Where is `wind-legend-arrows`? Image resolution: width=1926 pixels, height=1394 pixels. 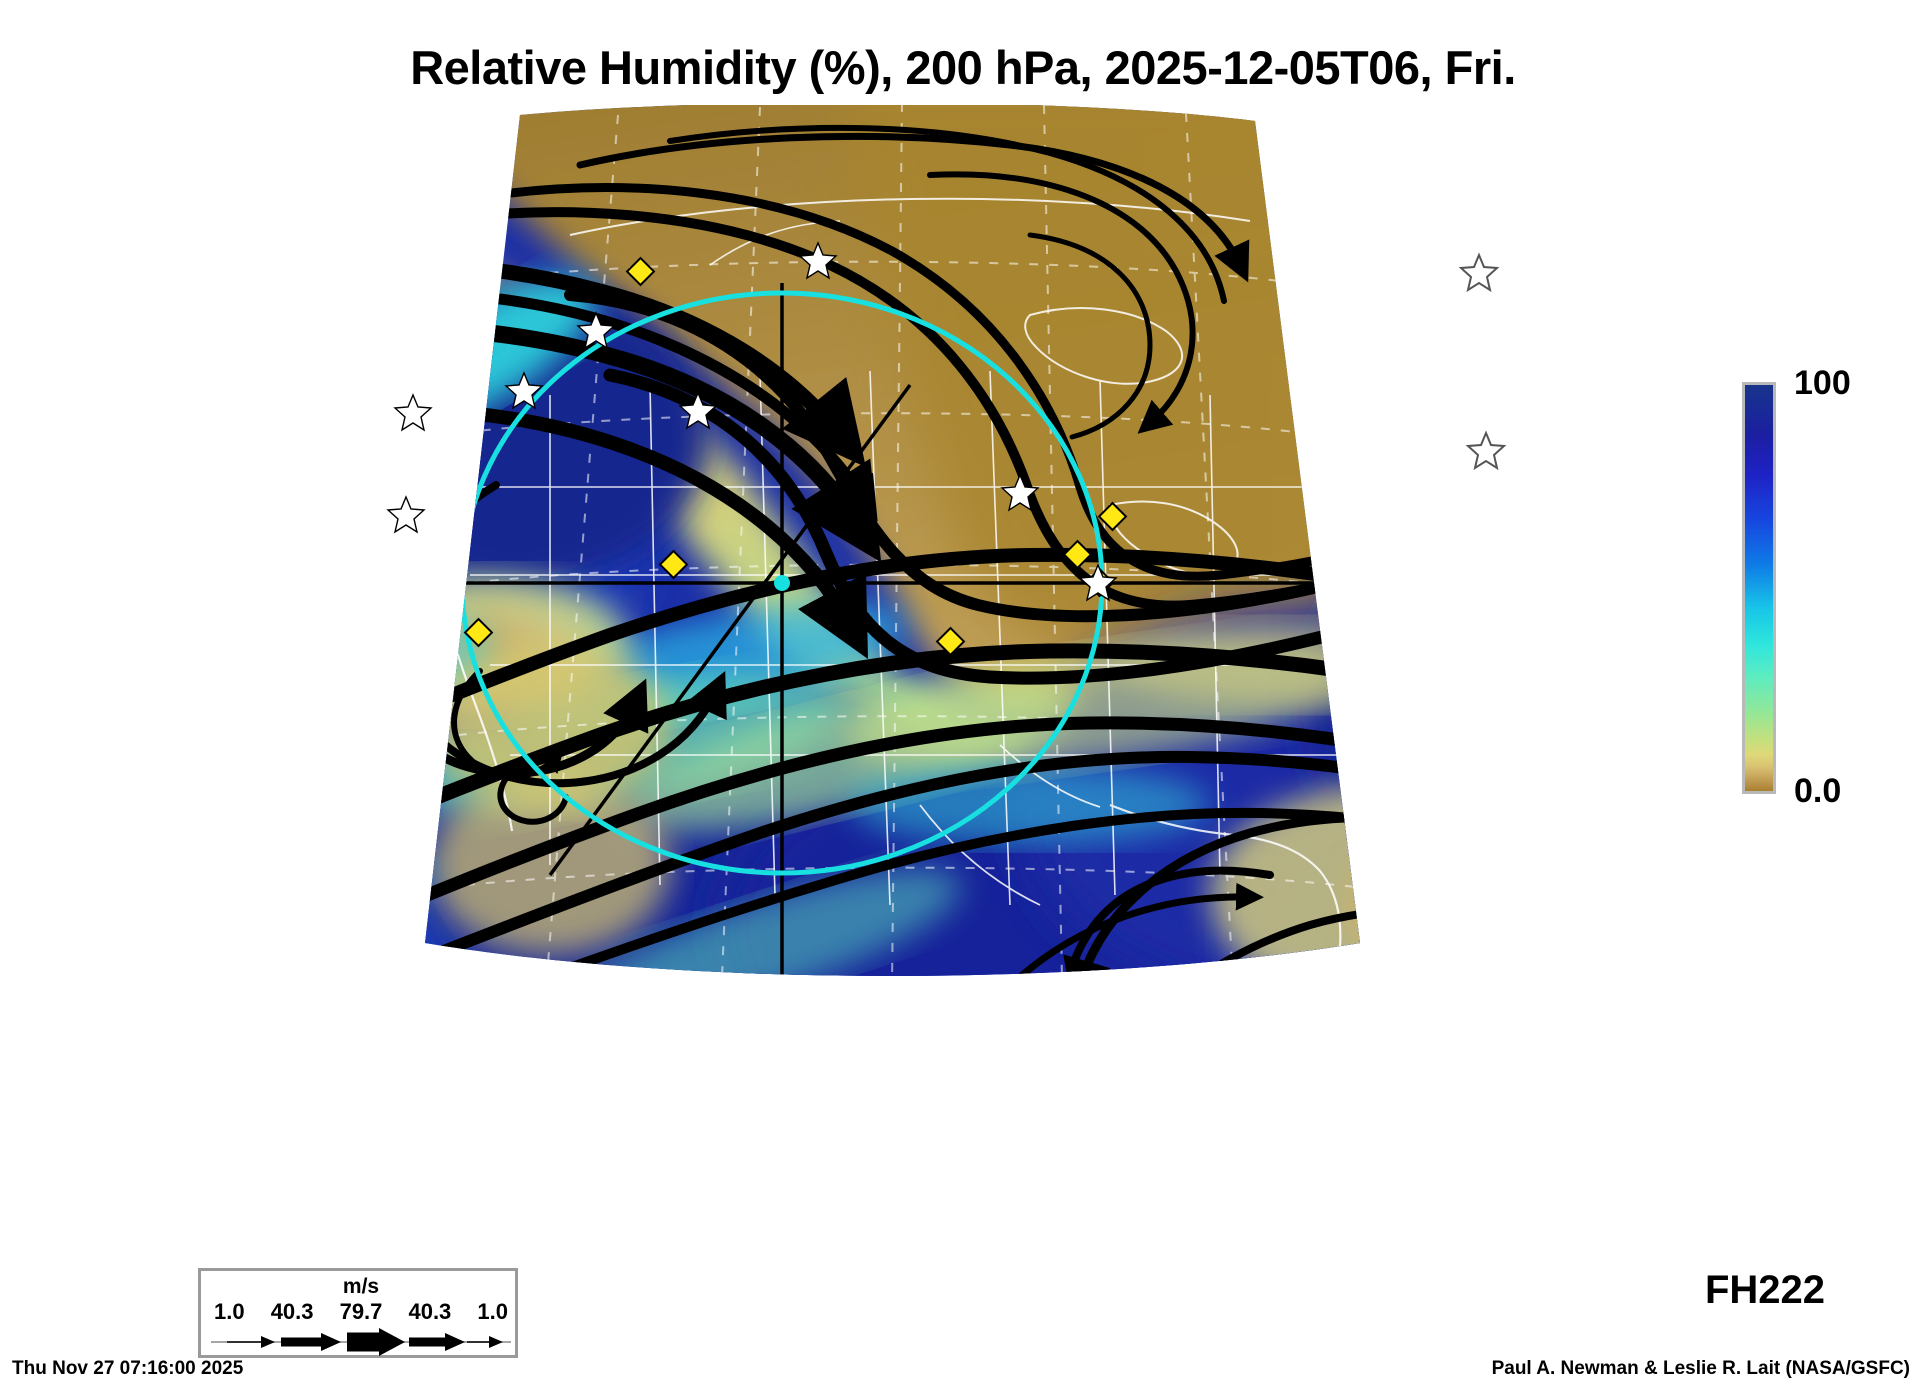
wind-legend-arrows is located at coordinates (361, 1342).